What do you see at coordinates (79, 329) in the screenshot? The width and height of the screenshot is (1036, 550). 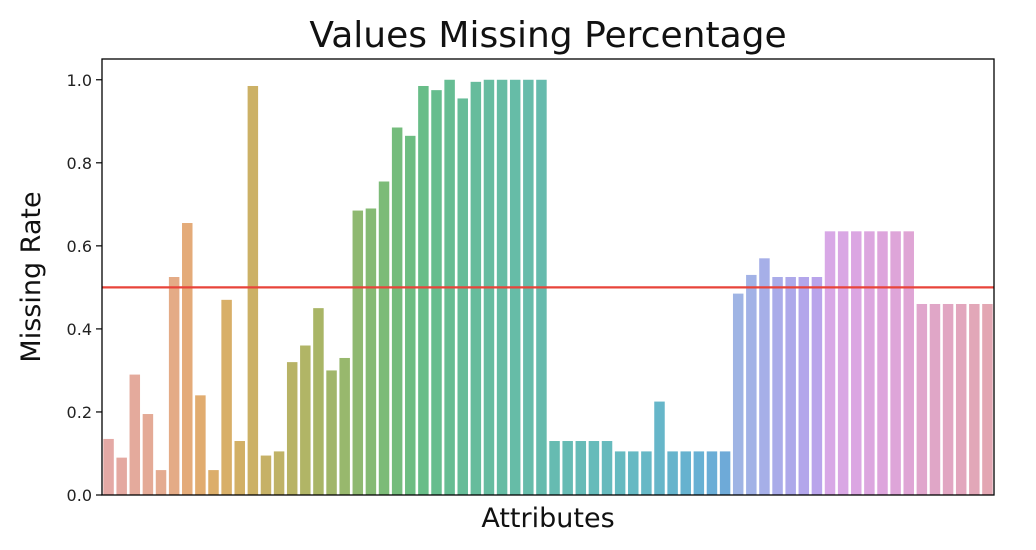 I see `y-tick-label: 0.4` at bounding box center [79, 329].